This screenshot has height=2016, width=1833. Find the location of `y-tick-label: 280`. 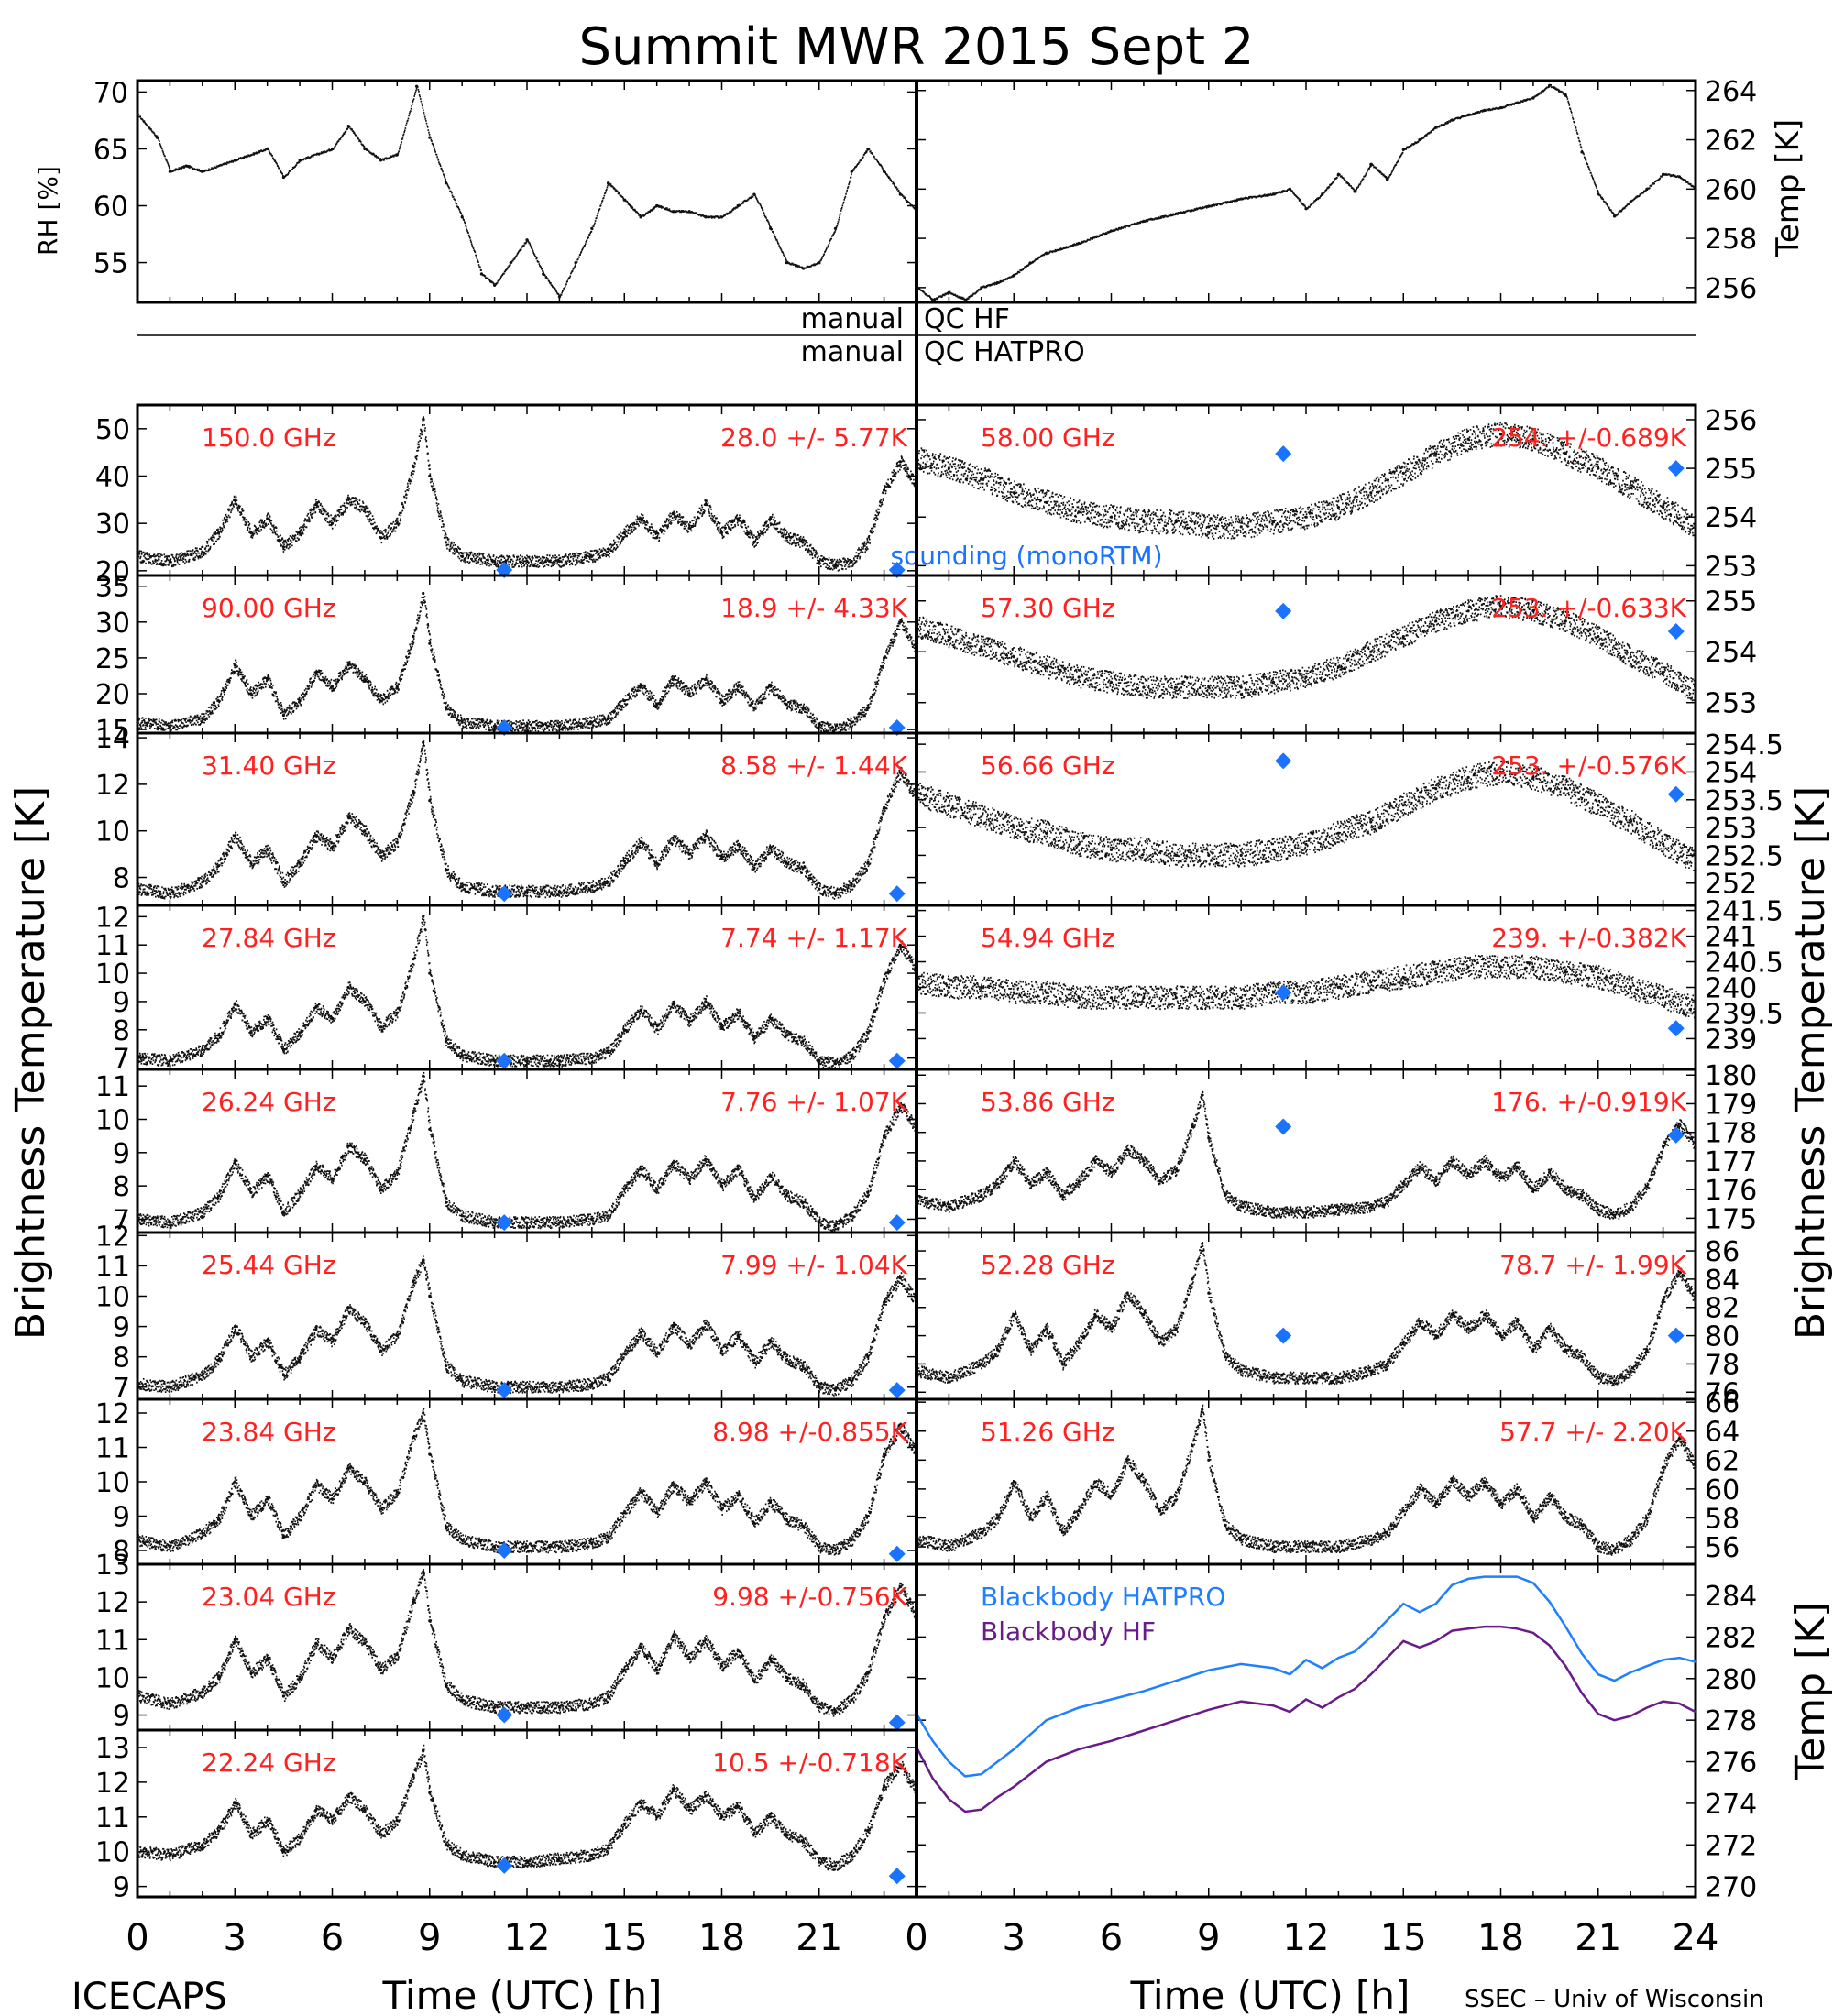

y-tick-label: 280 is located at coordinates (1731, 1680).